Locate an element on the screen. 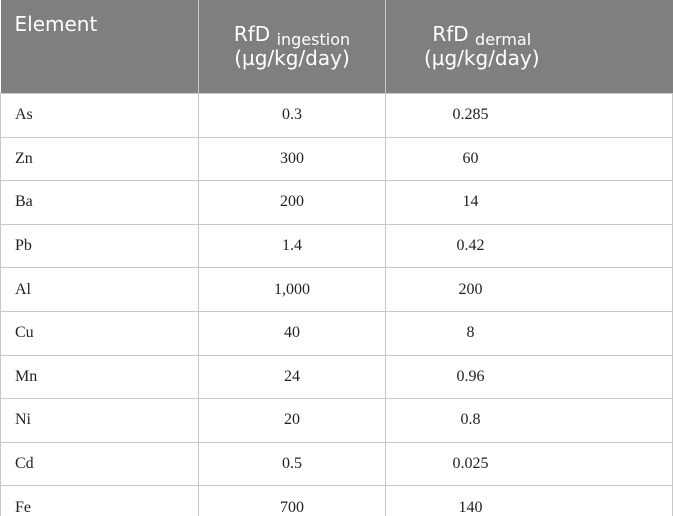  table-cell: As is located at coordinates (99, 115).